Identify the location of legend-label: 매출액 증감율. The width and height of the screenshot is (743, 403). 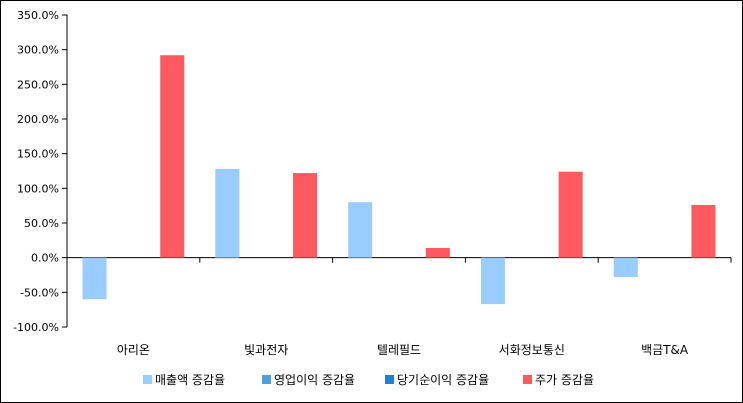
(190, 380).